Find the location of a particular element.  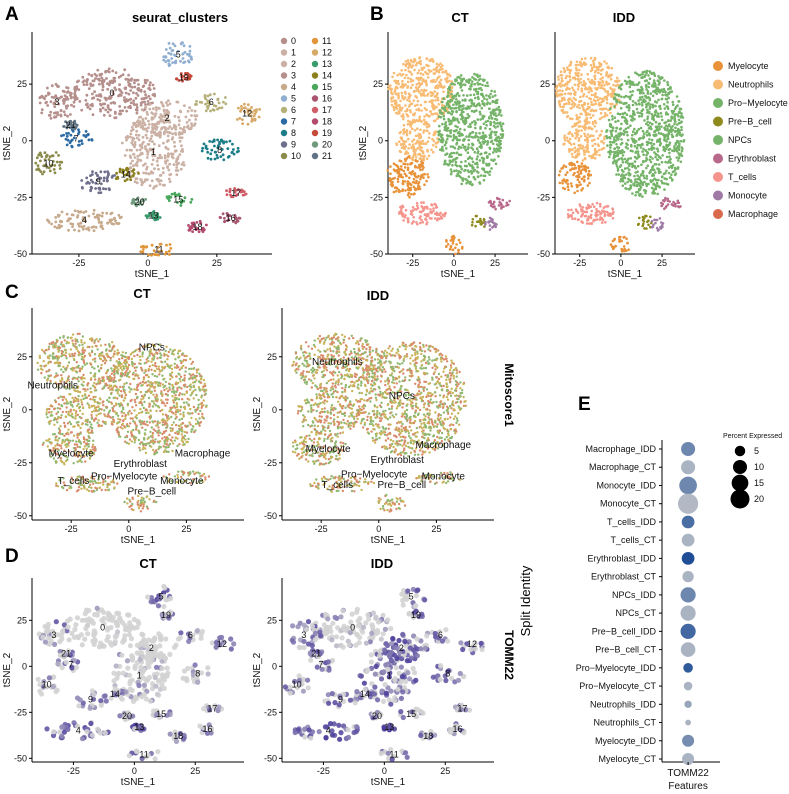

cluster-14-point is located at coordinates (120, 172).